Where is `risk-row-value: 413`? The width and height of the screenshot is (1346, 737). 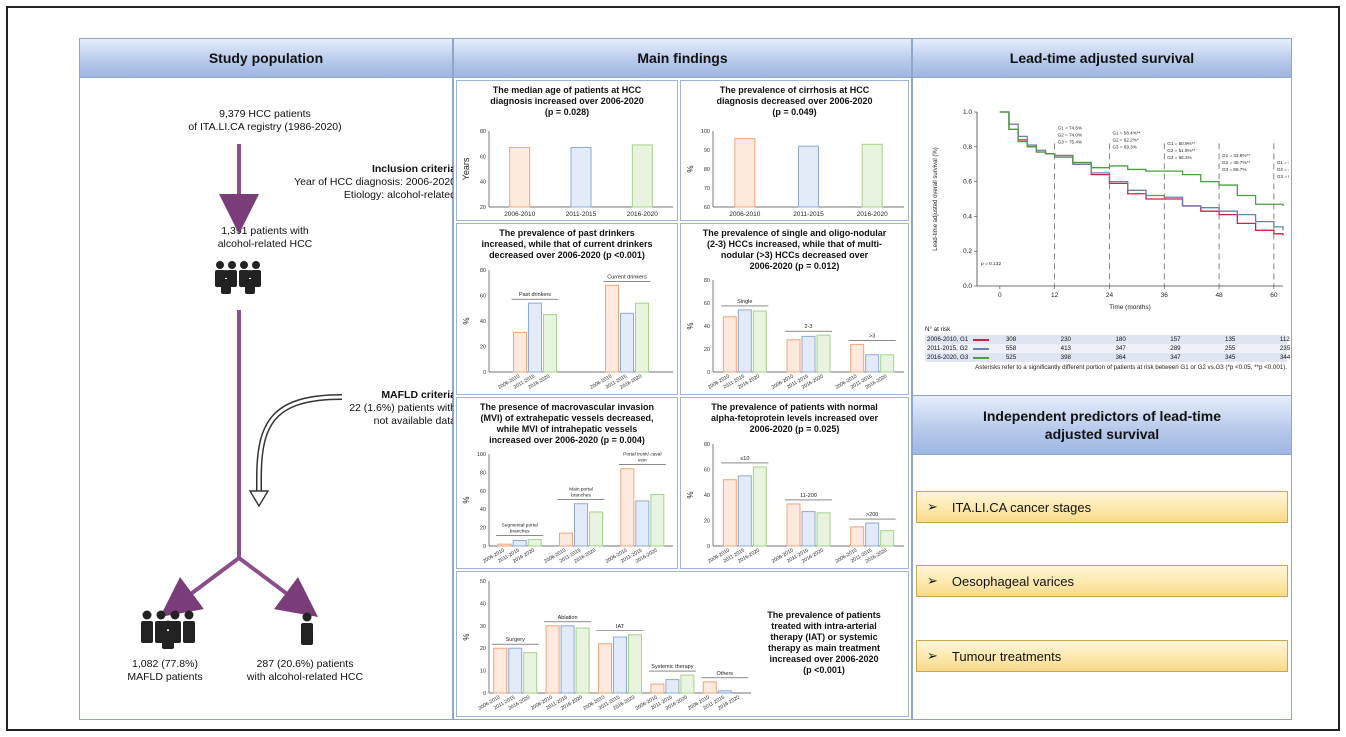 risk-row-value: 413 is located at coordinates (1065, 348).